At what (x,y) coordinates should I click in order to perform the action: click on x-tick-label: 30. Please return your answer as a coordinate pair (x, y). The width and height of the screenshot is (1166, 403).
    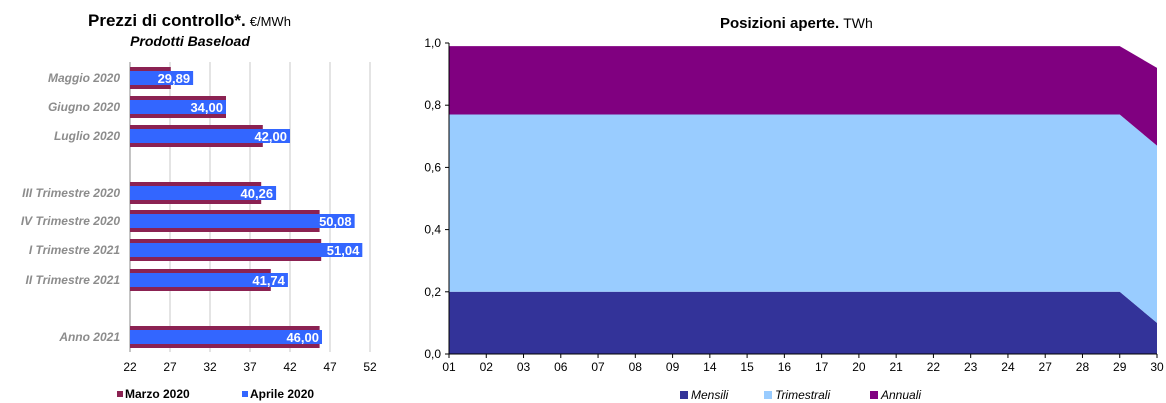
    Looking at the image, I should click on (1157, 367).